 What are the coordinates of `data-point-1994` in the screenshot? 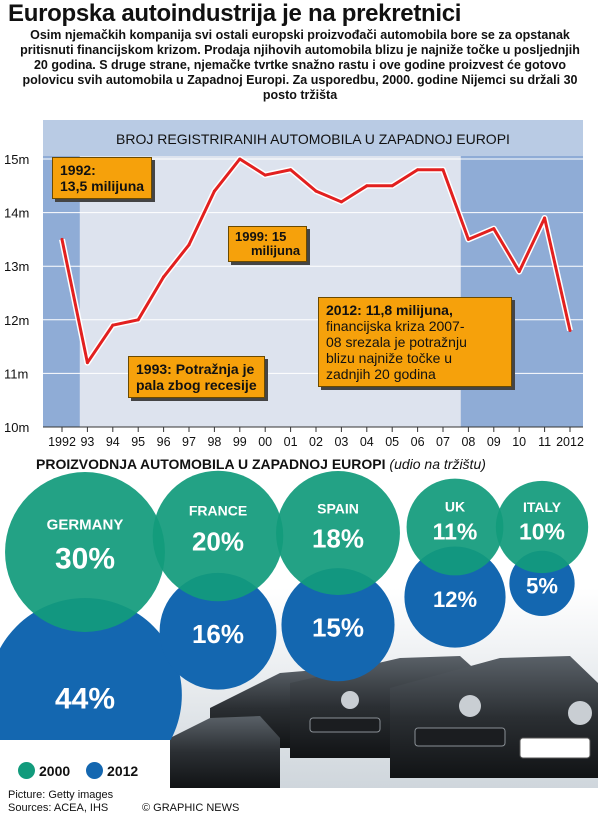 It's located at (113, 325).